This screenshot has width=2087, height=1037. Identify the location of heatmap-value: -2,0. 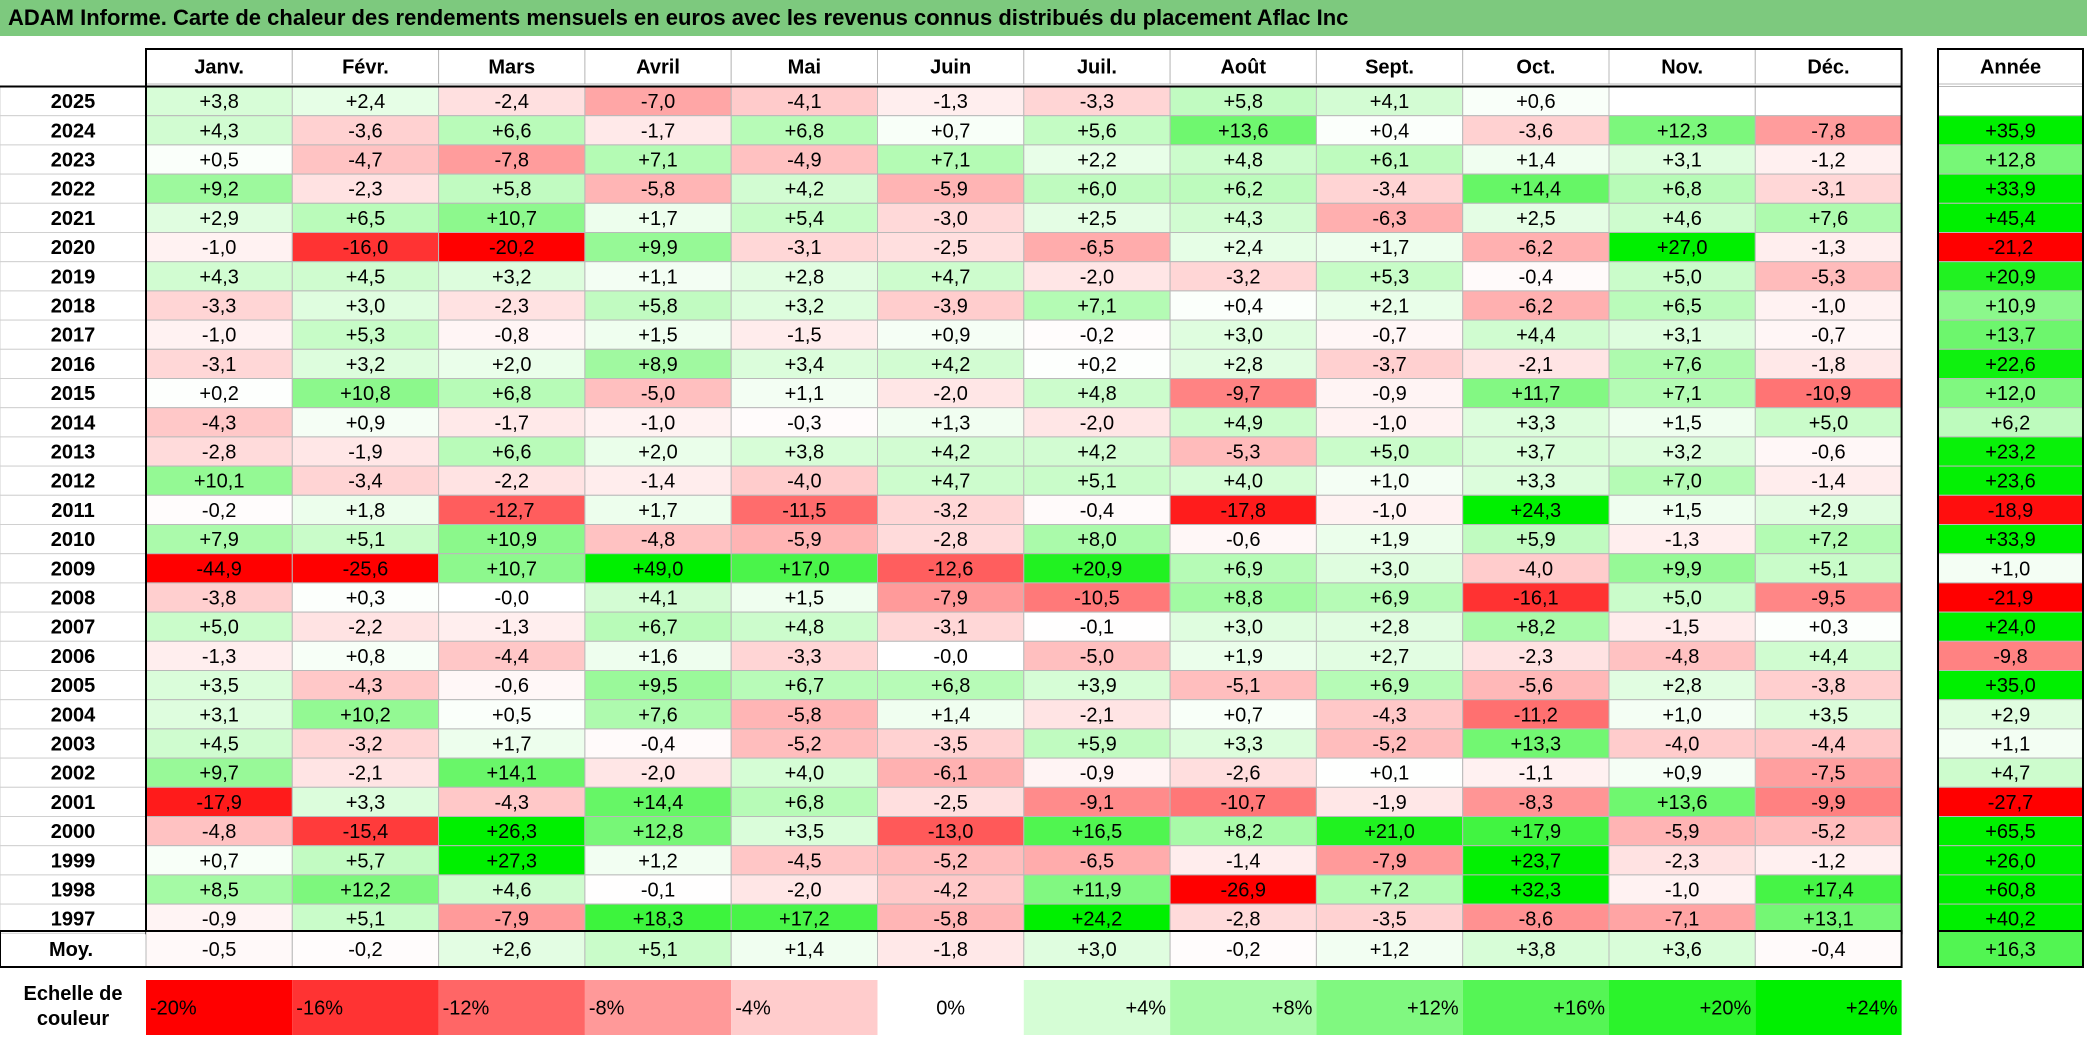
(1097, 423).